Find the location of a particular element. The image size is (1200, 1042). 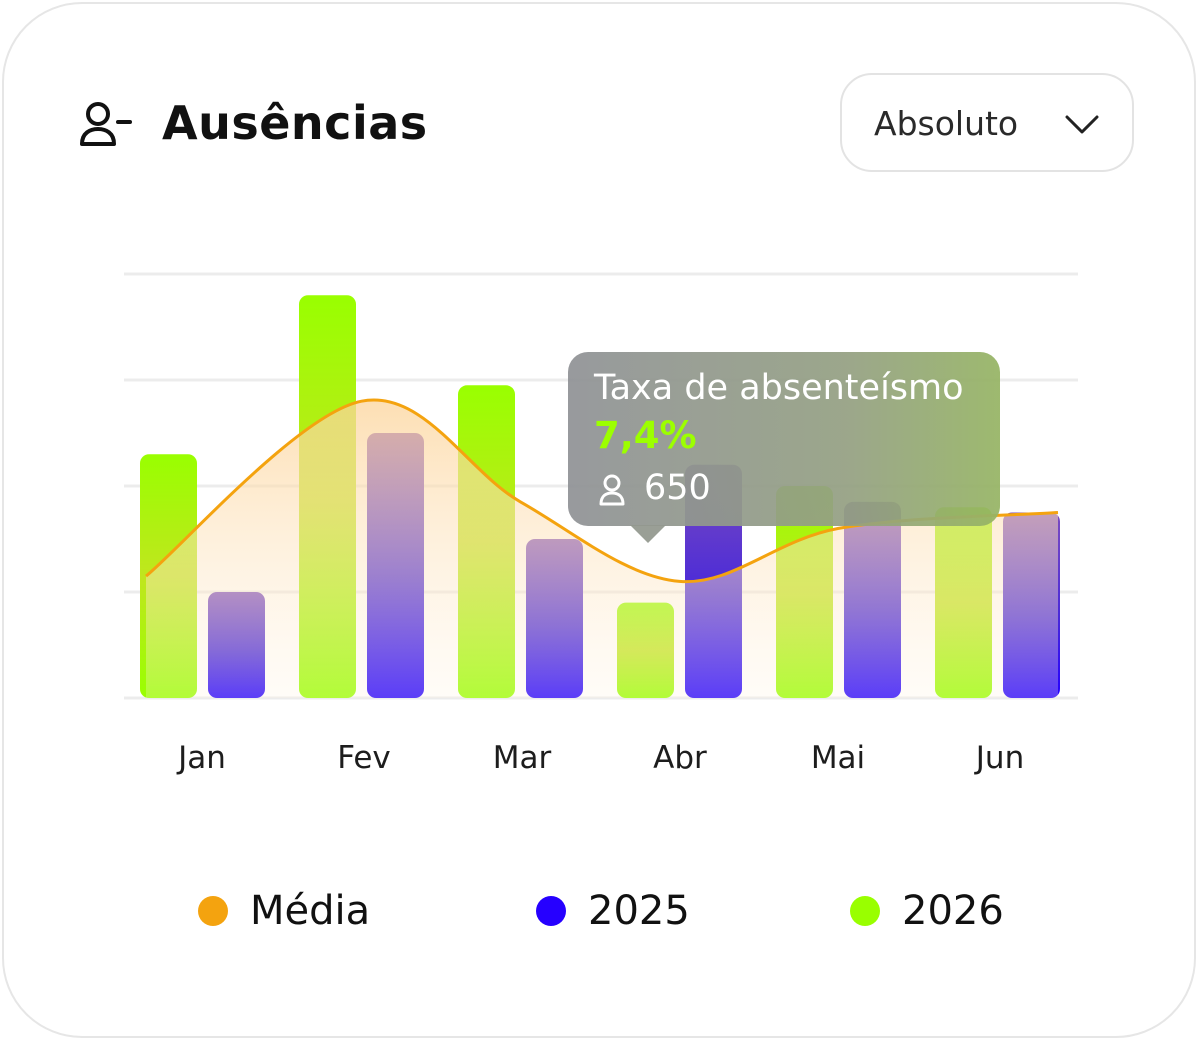

x-tick-label-mar: Mar is located at coordinates (522, 758).